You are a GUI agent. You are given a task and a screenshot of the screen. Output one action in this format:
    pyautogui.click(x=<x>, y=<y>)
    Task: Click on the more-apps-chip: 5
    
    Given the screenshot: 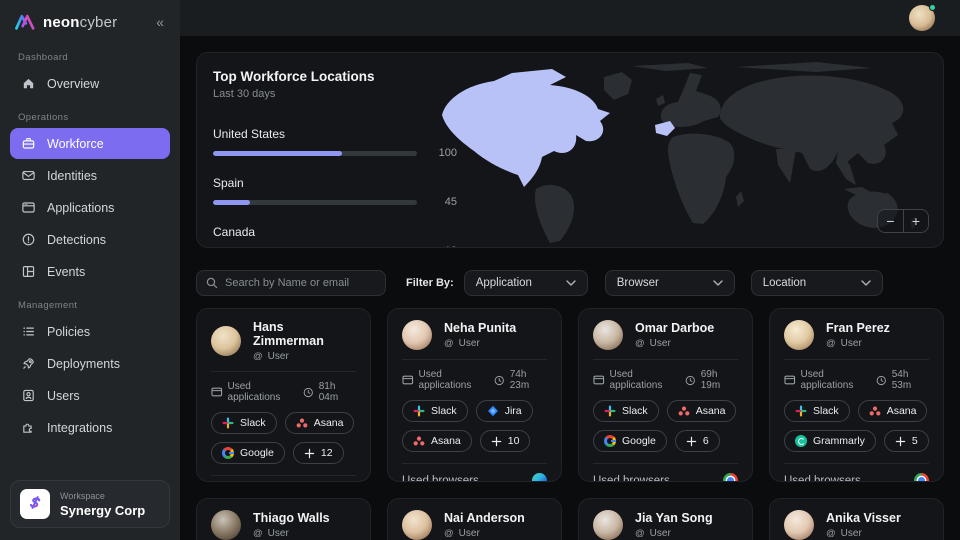 What is the action you would take?
    pyautogui.click(x=906, y=441)
    